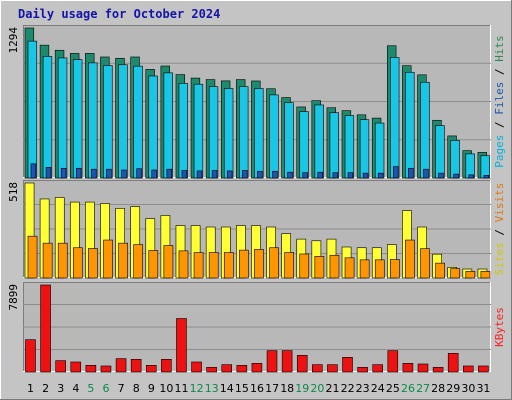 This screenshot has height=400, width=512. I want to click on x-tick-label: 27, so click(423, 388).